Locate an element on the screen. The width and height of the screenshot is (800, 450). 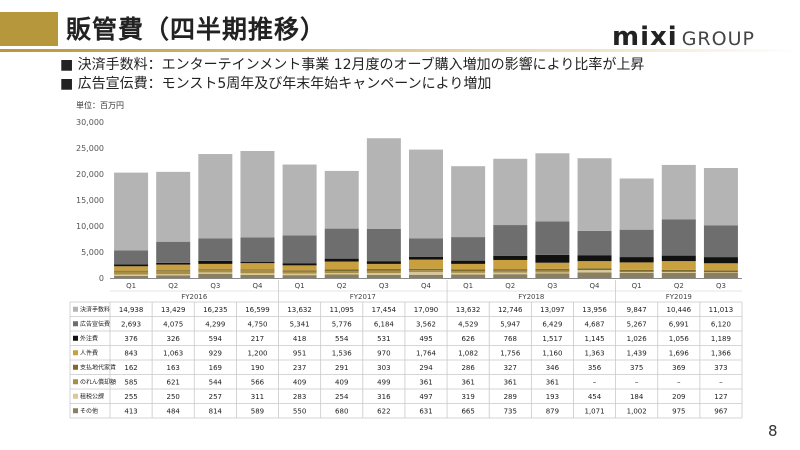
table-cell: 1,764 is located at coordinates (426, 353).